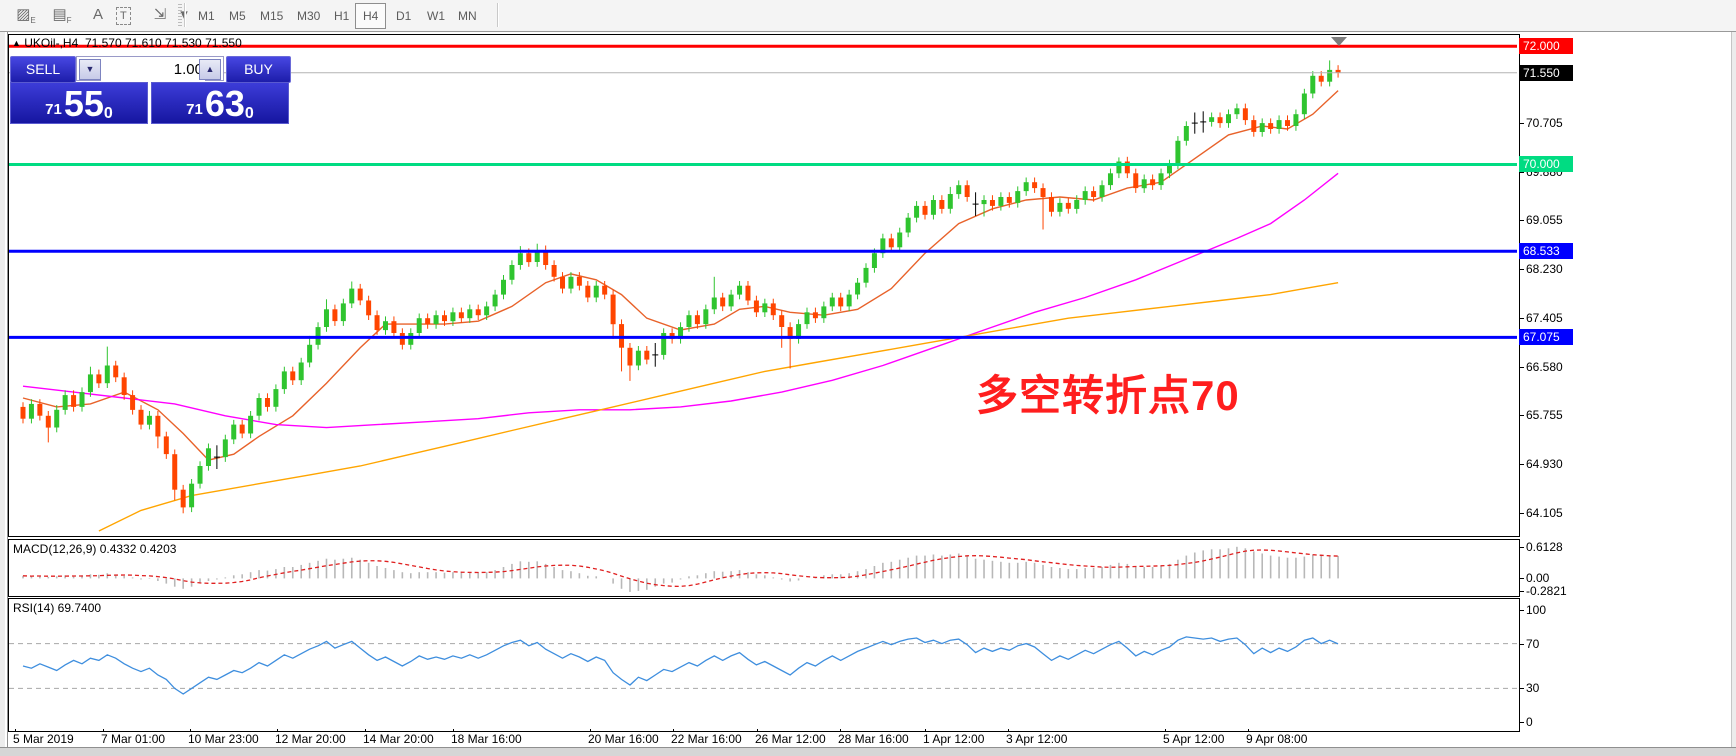 Image resolution: width=1736 pixels, height=756 pixels. I want to click on timeframe-MN: MN, so click(467, 16).